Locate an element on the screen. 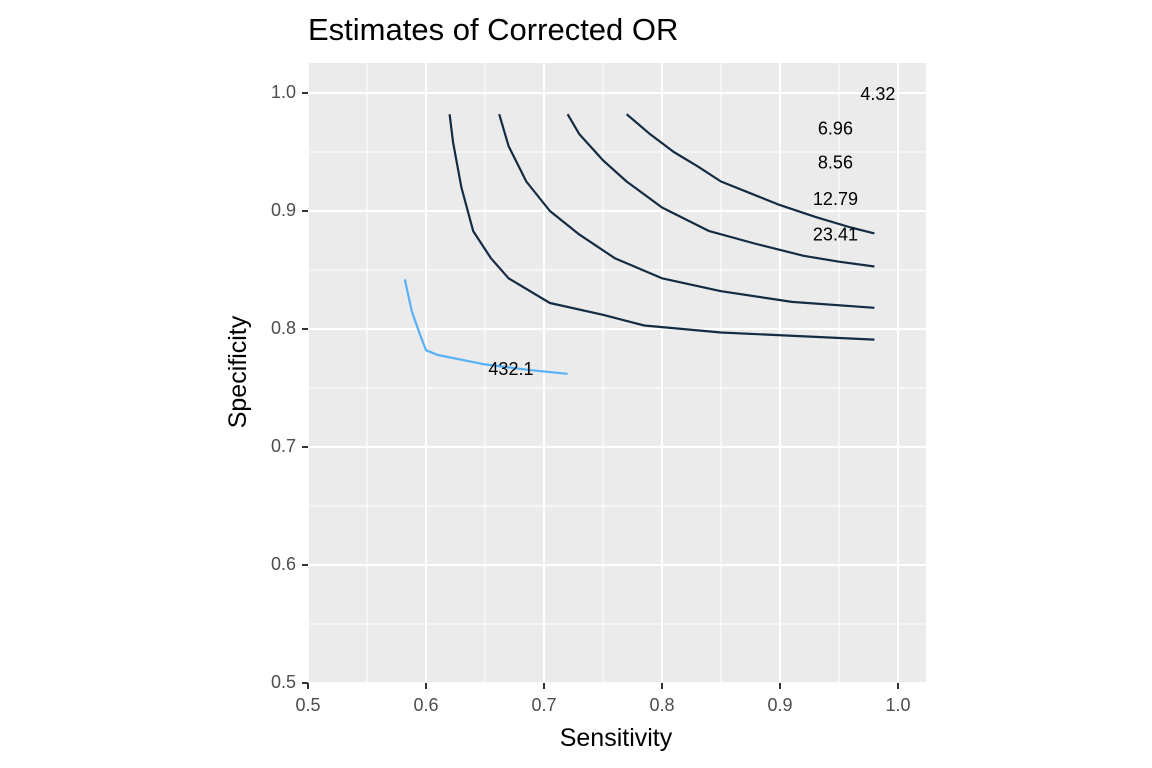 The width and height of the screenshot is (1152, 768). chart-title: Estimates of Corrected OR is located at coordinates (493, 29).